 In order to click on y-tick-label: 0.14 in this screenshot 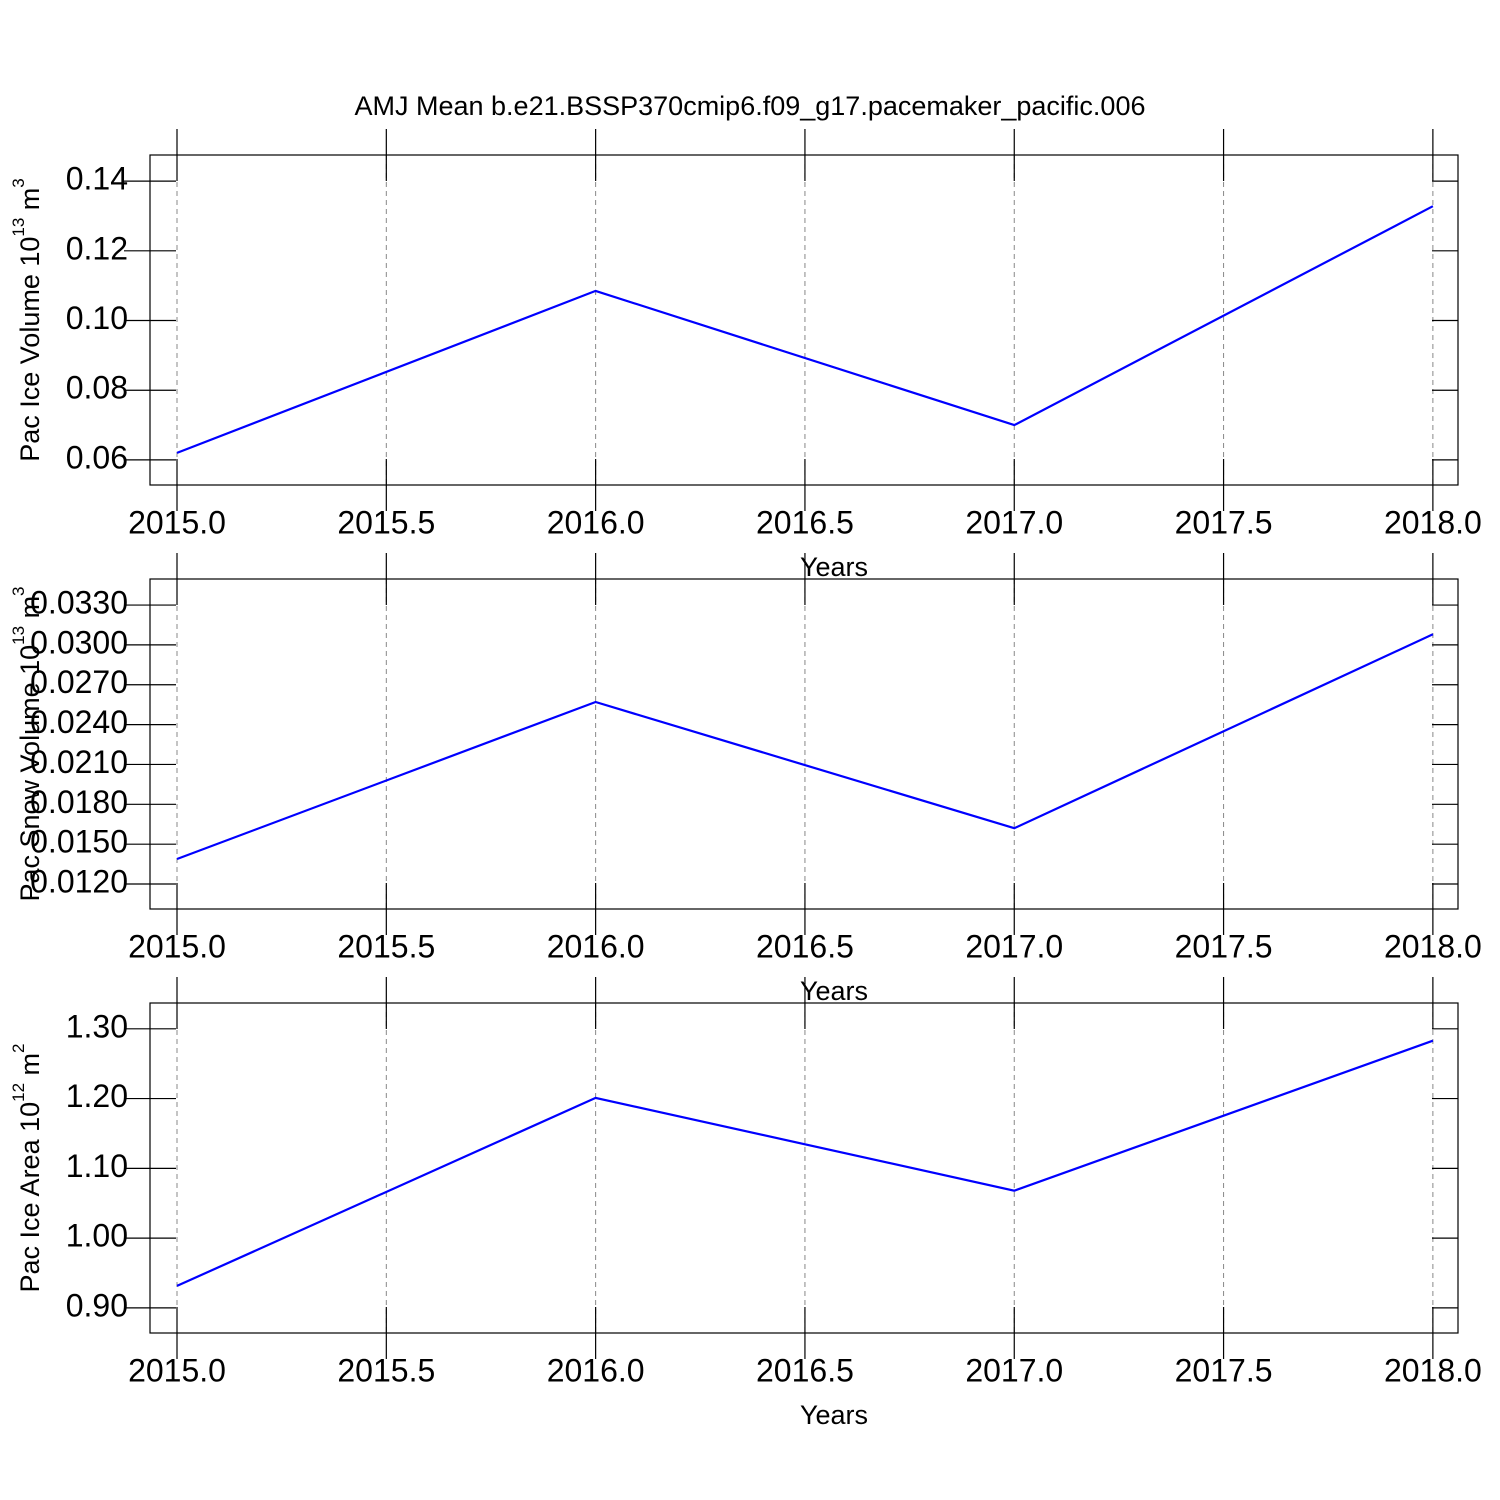, I will do `click(97, 179)`.